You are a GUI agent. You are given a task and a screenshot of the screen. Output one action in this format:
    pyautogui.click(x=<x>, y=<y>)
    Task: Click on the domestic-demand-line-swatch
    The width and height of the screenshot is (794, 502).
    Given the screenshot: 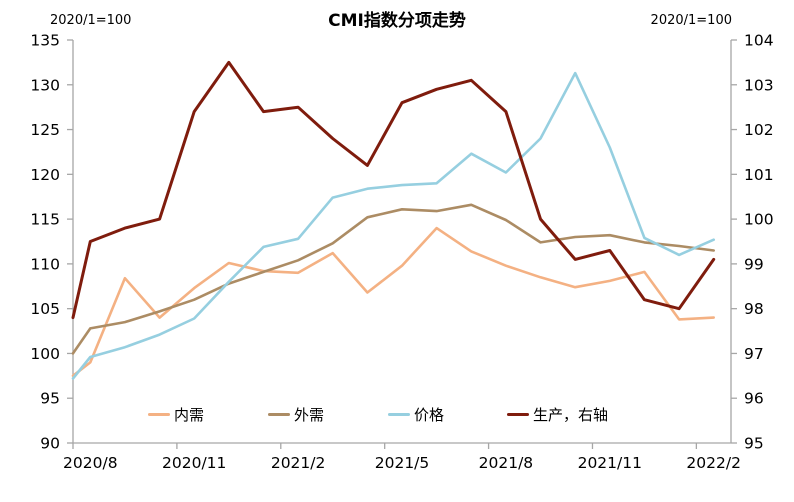 What is the action you would take?
    pyautogui.click(x=159, y=414)
    